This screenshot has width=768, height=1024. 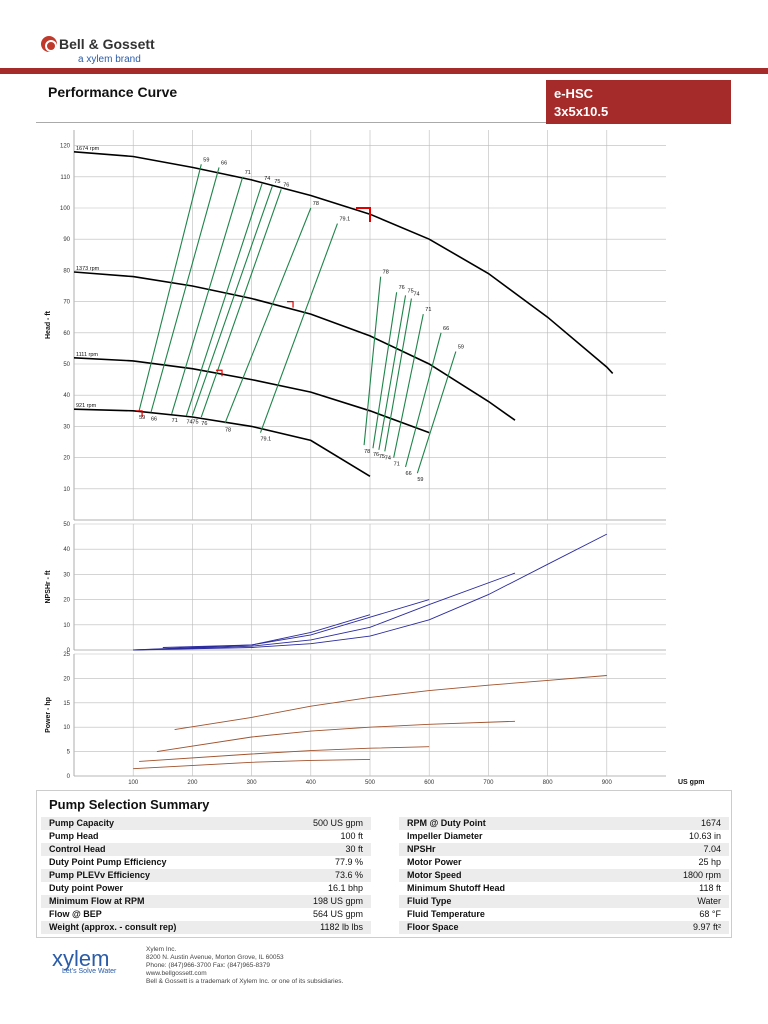 What do you see at coordinates (354, 849) in the screenshot?
I see `summary-value: 30 ft` at bounding box center [354, 849].